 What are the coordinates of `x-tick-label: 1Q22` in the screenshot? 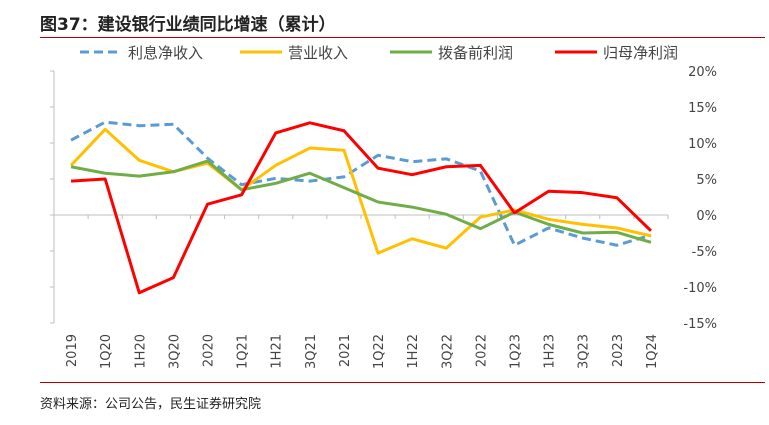 It's located at (379, 351).